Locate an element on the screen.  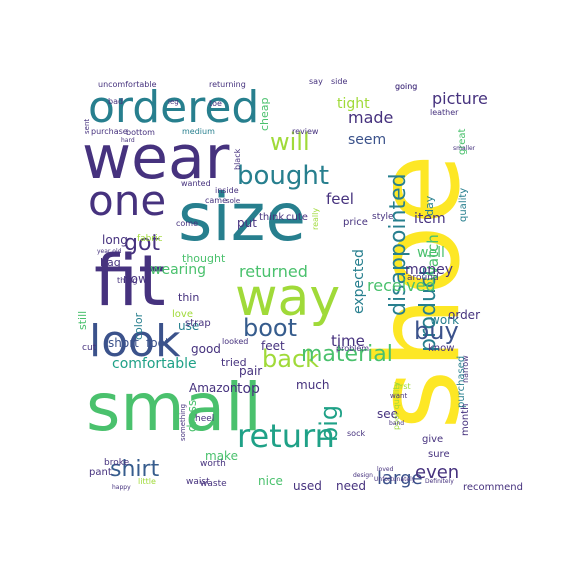
word-worth: worth is located at coordinates (213, 464).